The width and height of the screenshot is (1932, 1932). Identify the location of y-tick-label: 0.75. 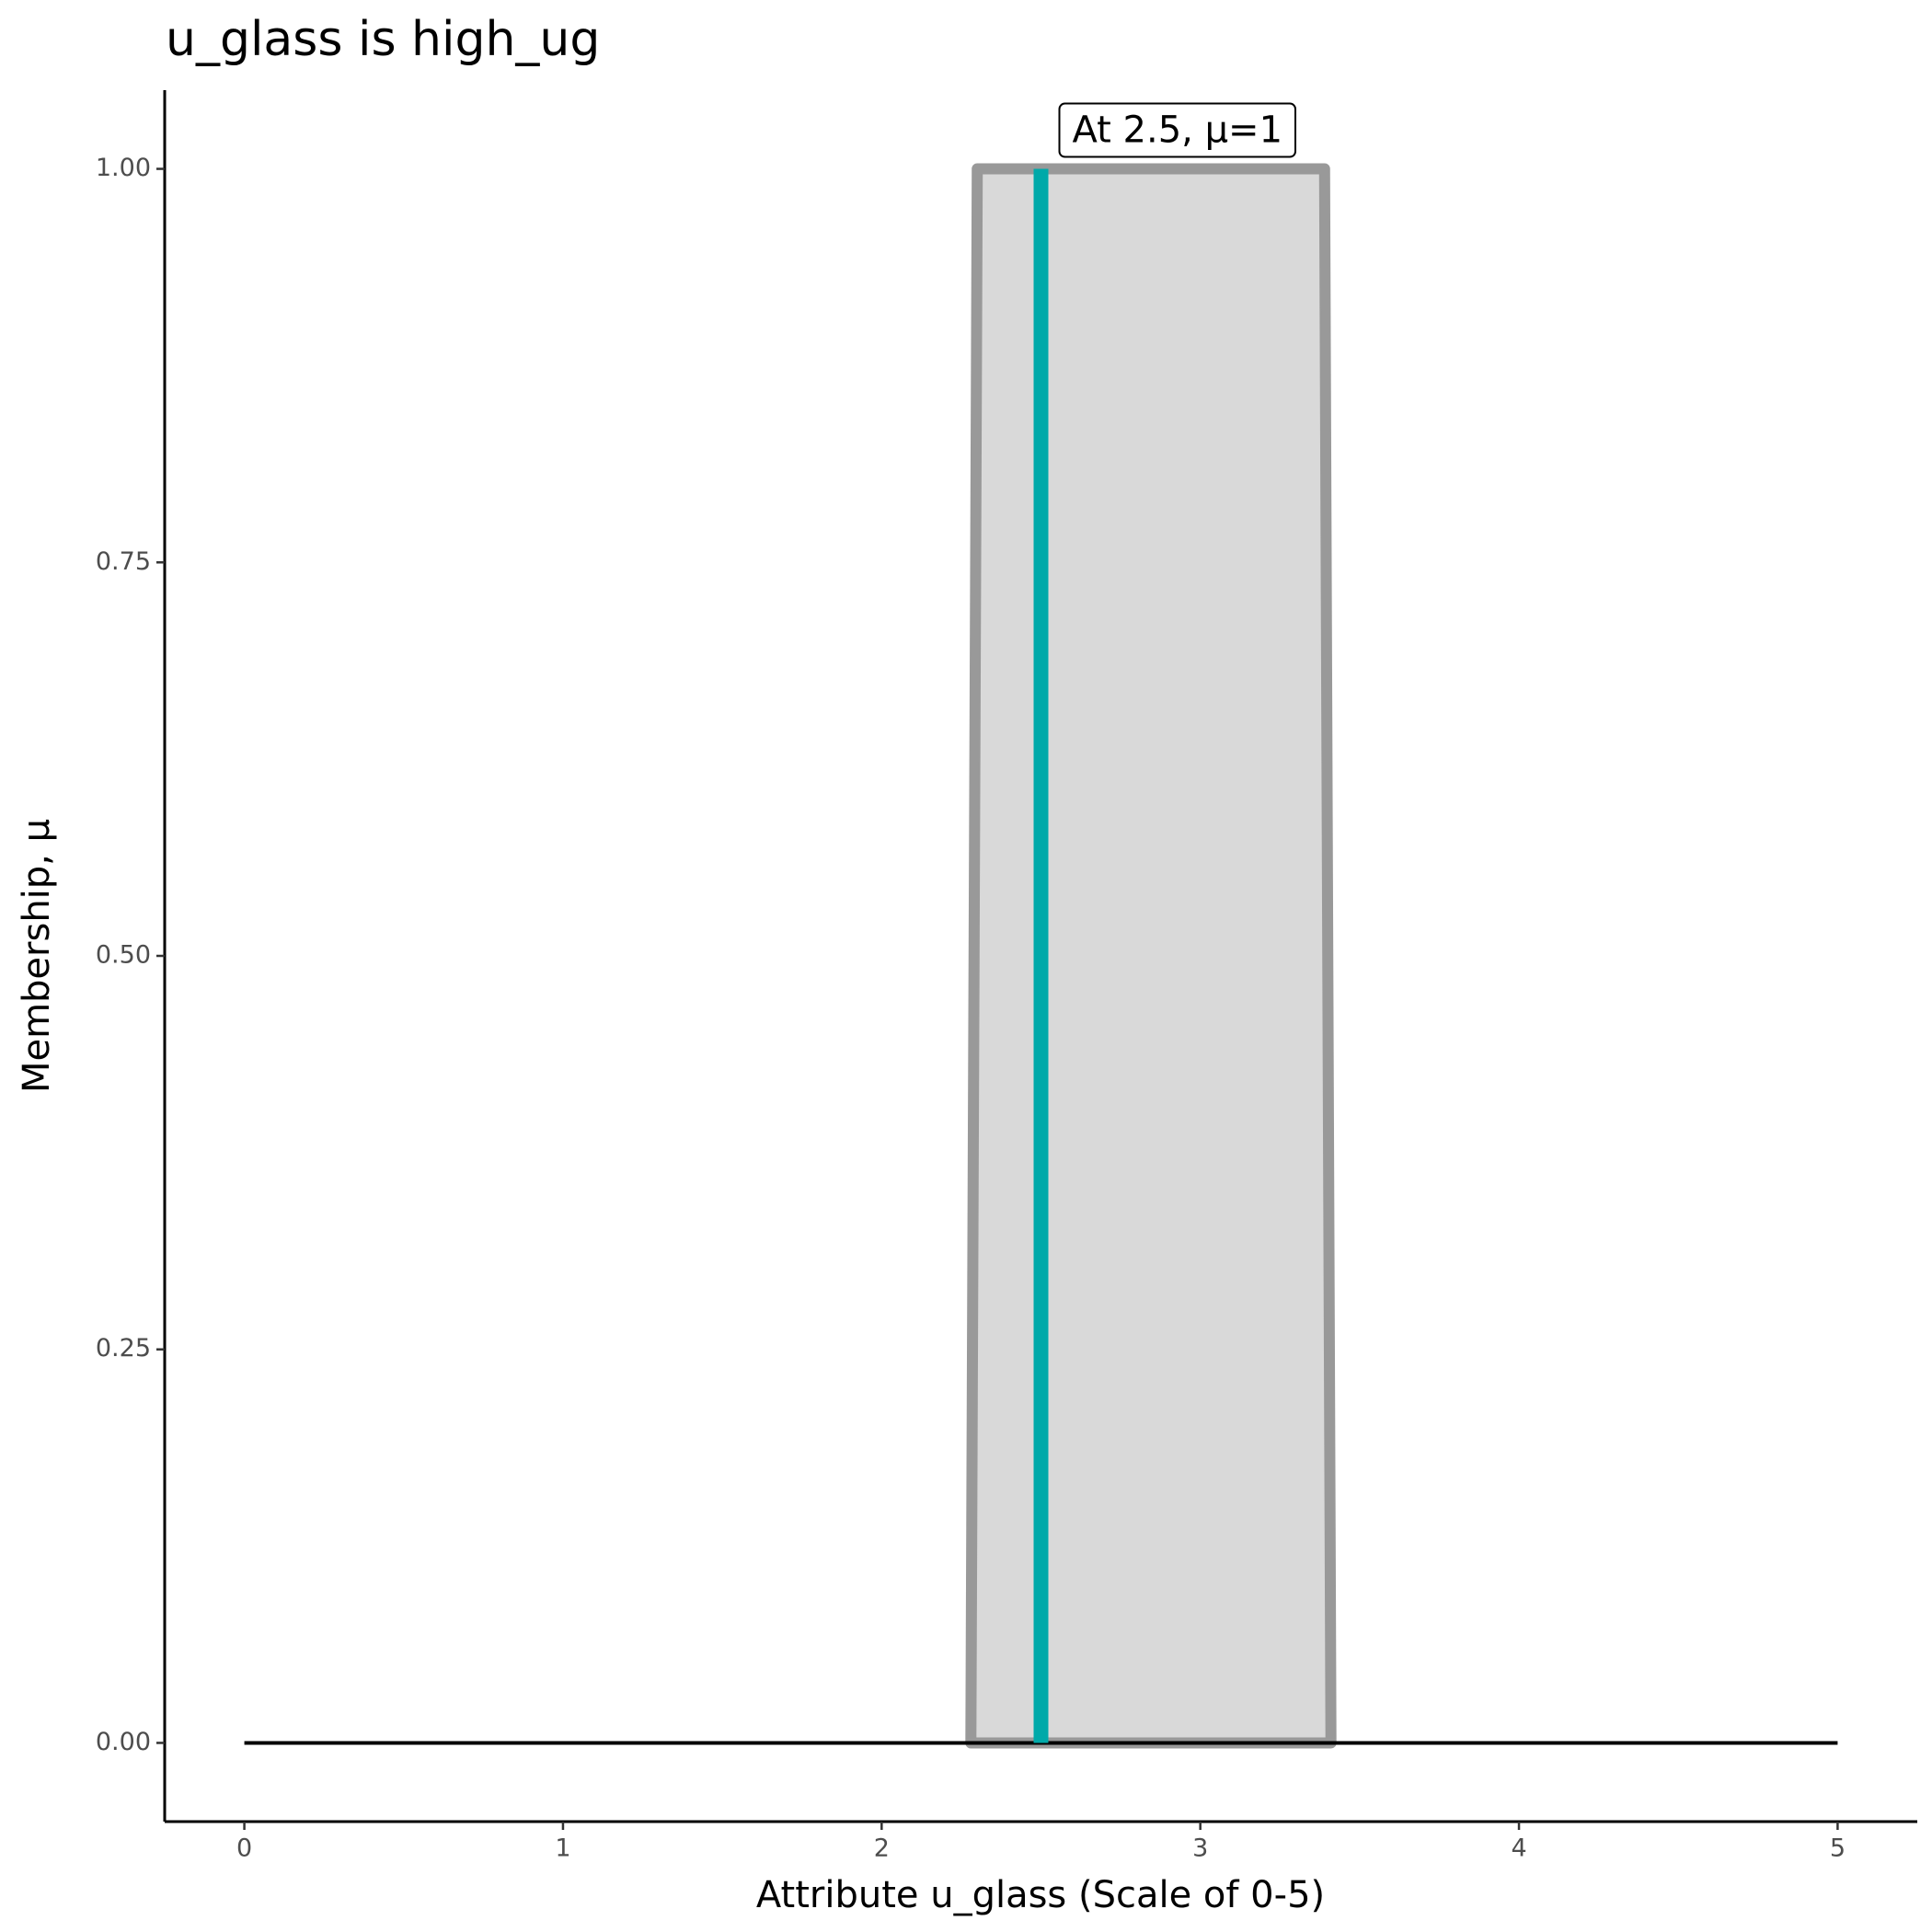
(123, 561).